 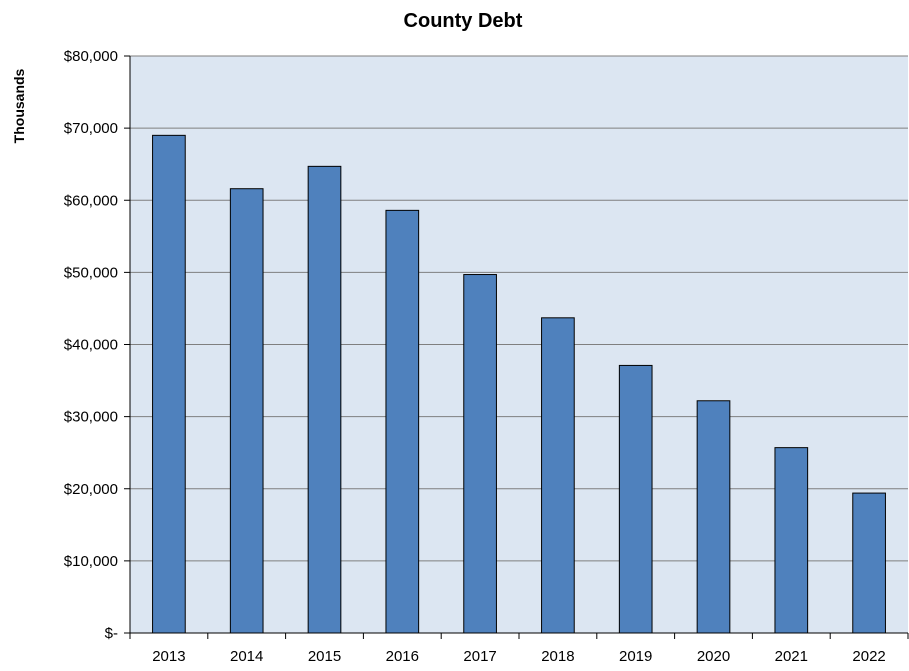 I want to click on y-axis-label: Thousands, so click(x=19, y=105).